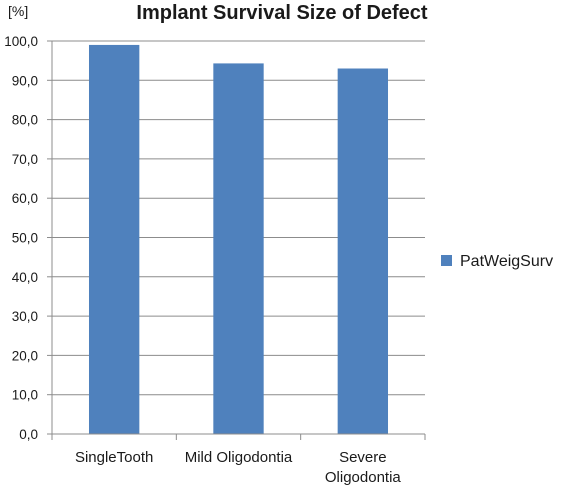 The height and width of the screenshot is (488, 567). What do you see at coordinates (25, 277) in the screenshot?
I see `y-tick-label: 40,0` at bounding box center [25, 277].